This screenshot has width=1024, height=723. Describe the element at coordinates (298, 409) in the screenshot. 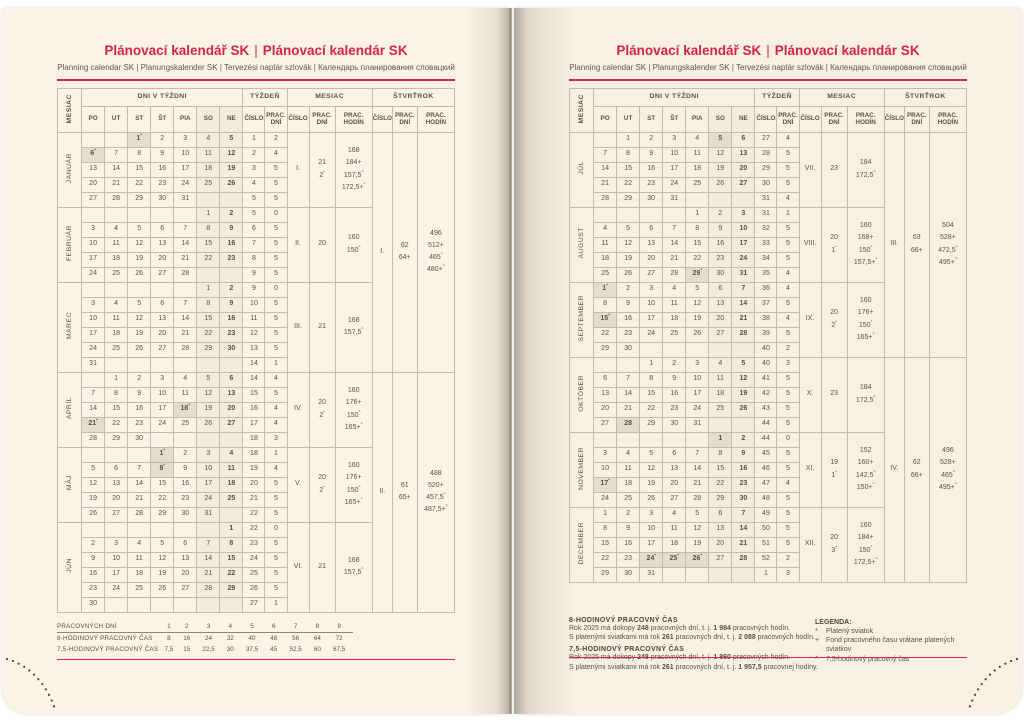

I see `month-number-cell: IV.` at that location.